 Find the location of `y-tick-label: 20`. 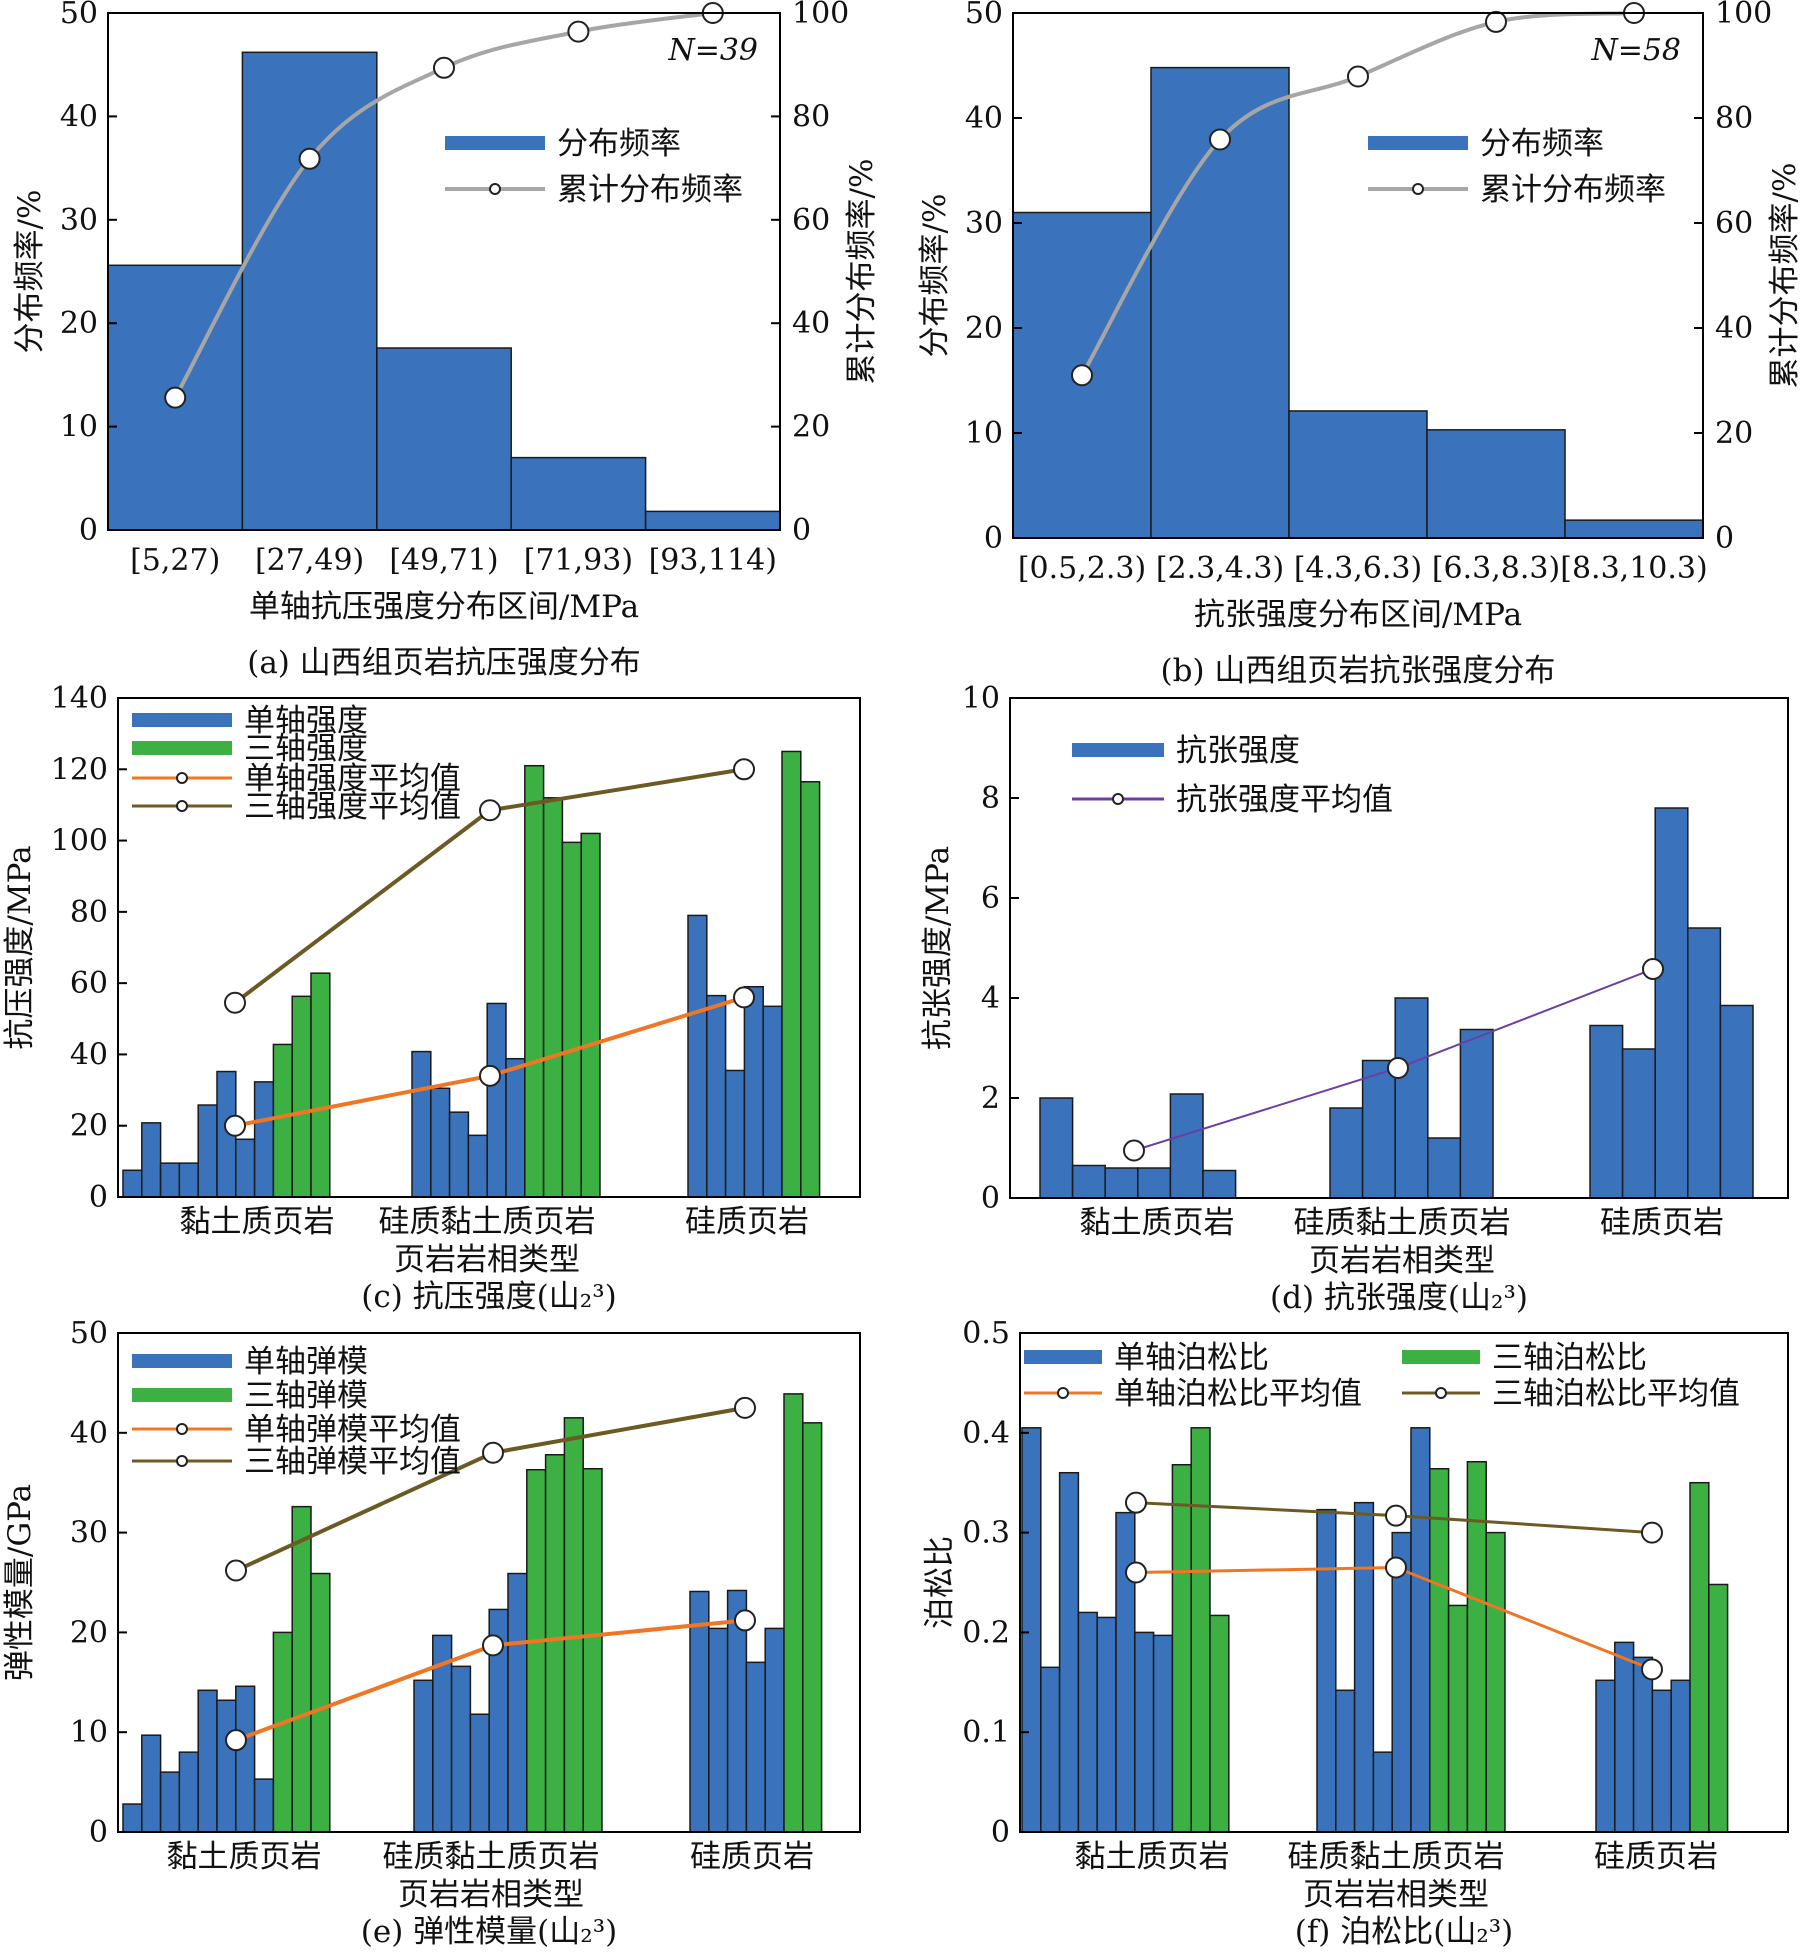

y-tick-label: 20 is located at coordinates (89, 1126).